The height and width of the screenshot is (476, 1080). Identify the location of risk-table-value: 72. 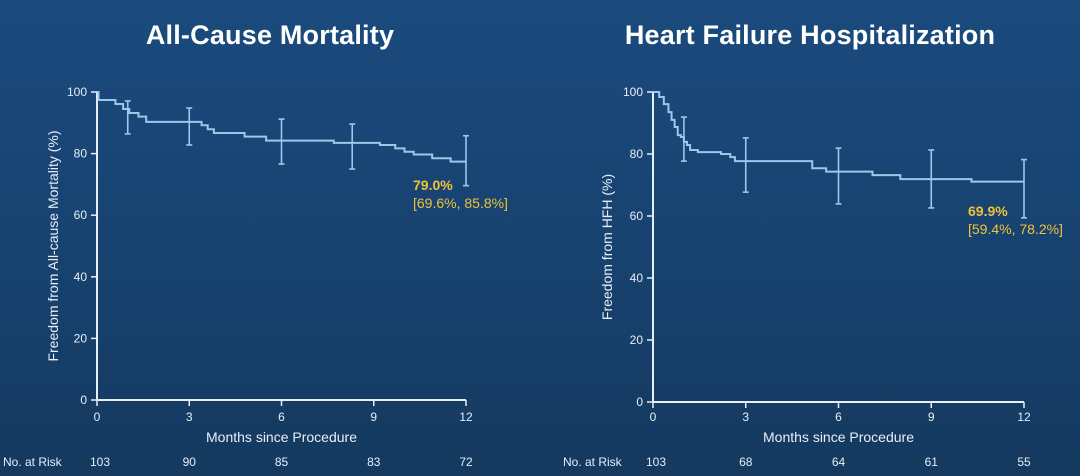
(466, 462).